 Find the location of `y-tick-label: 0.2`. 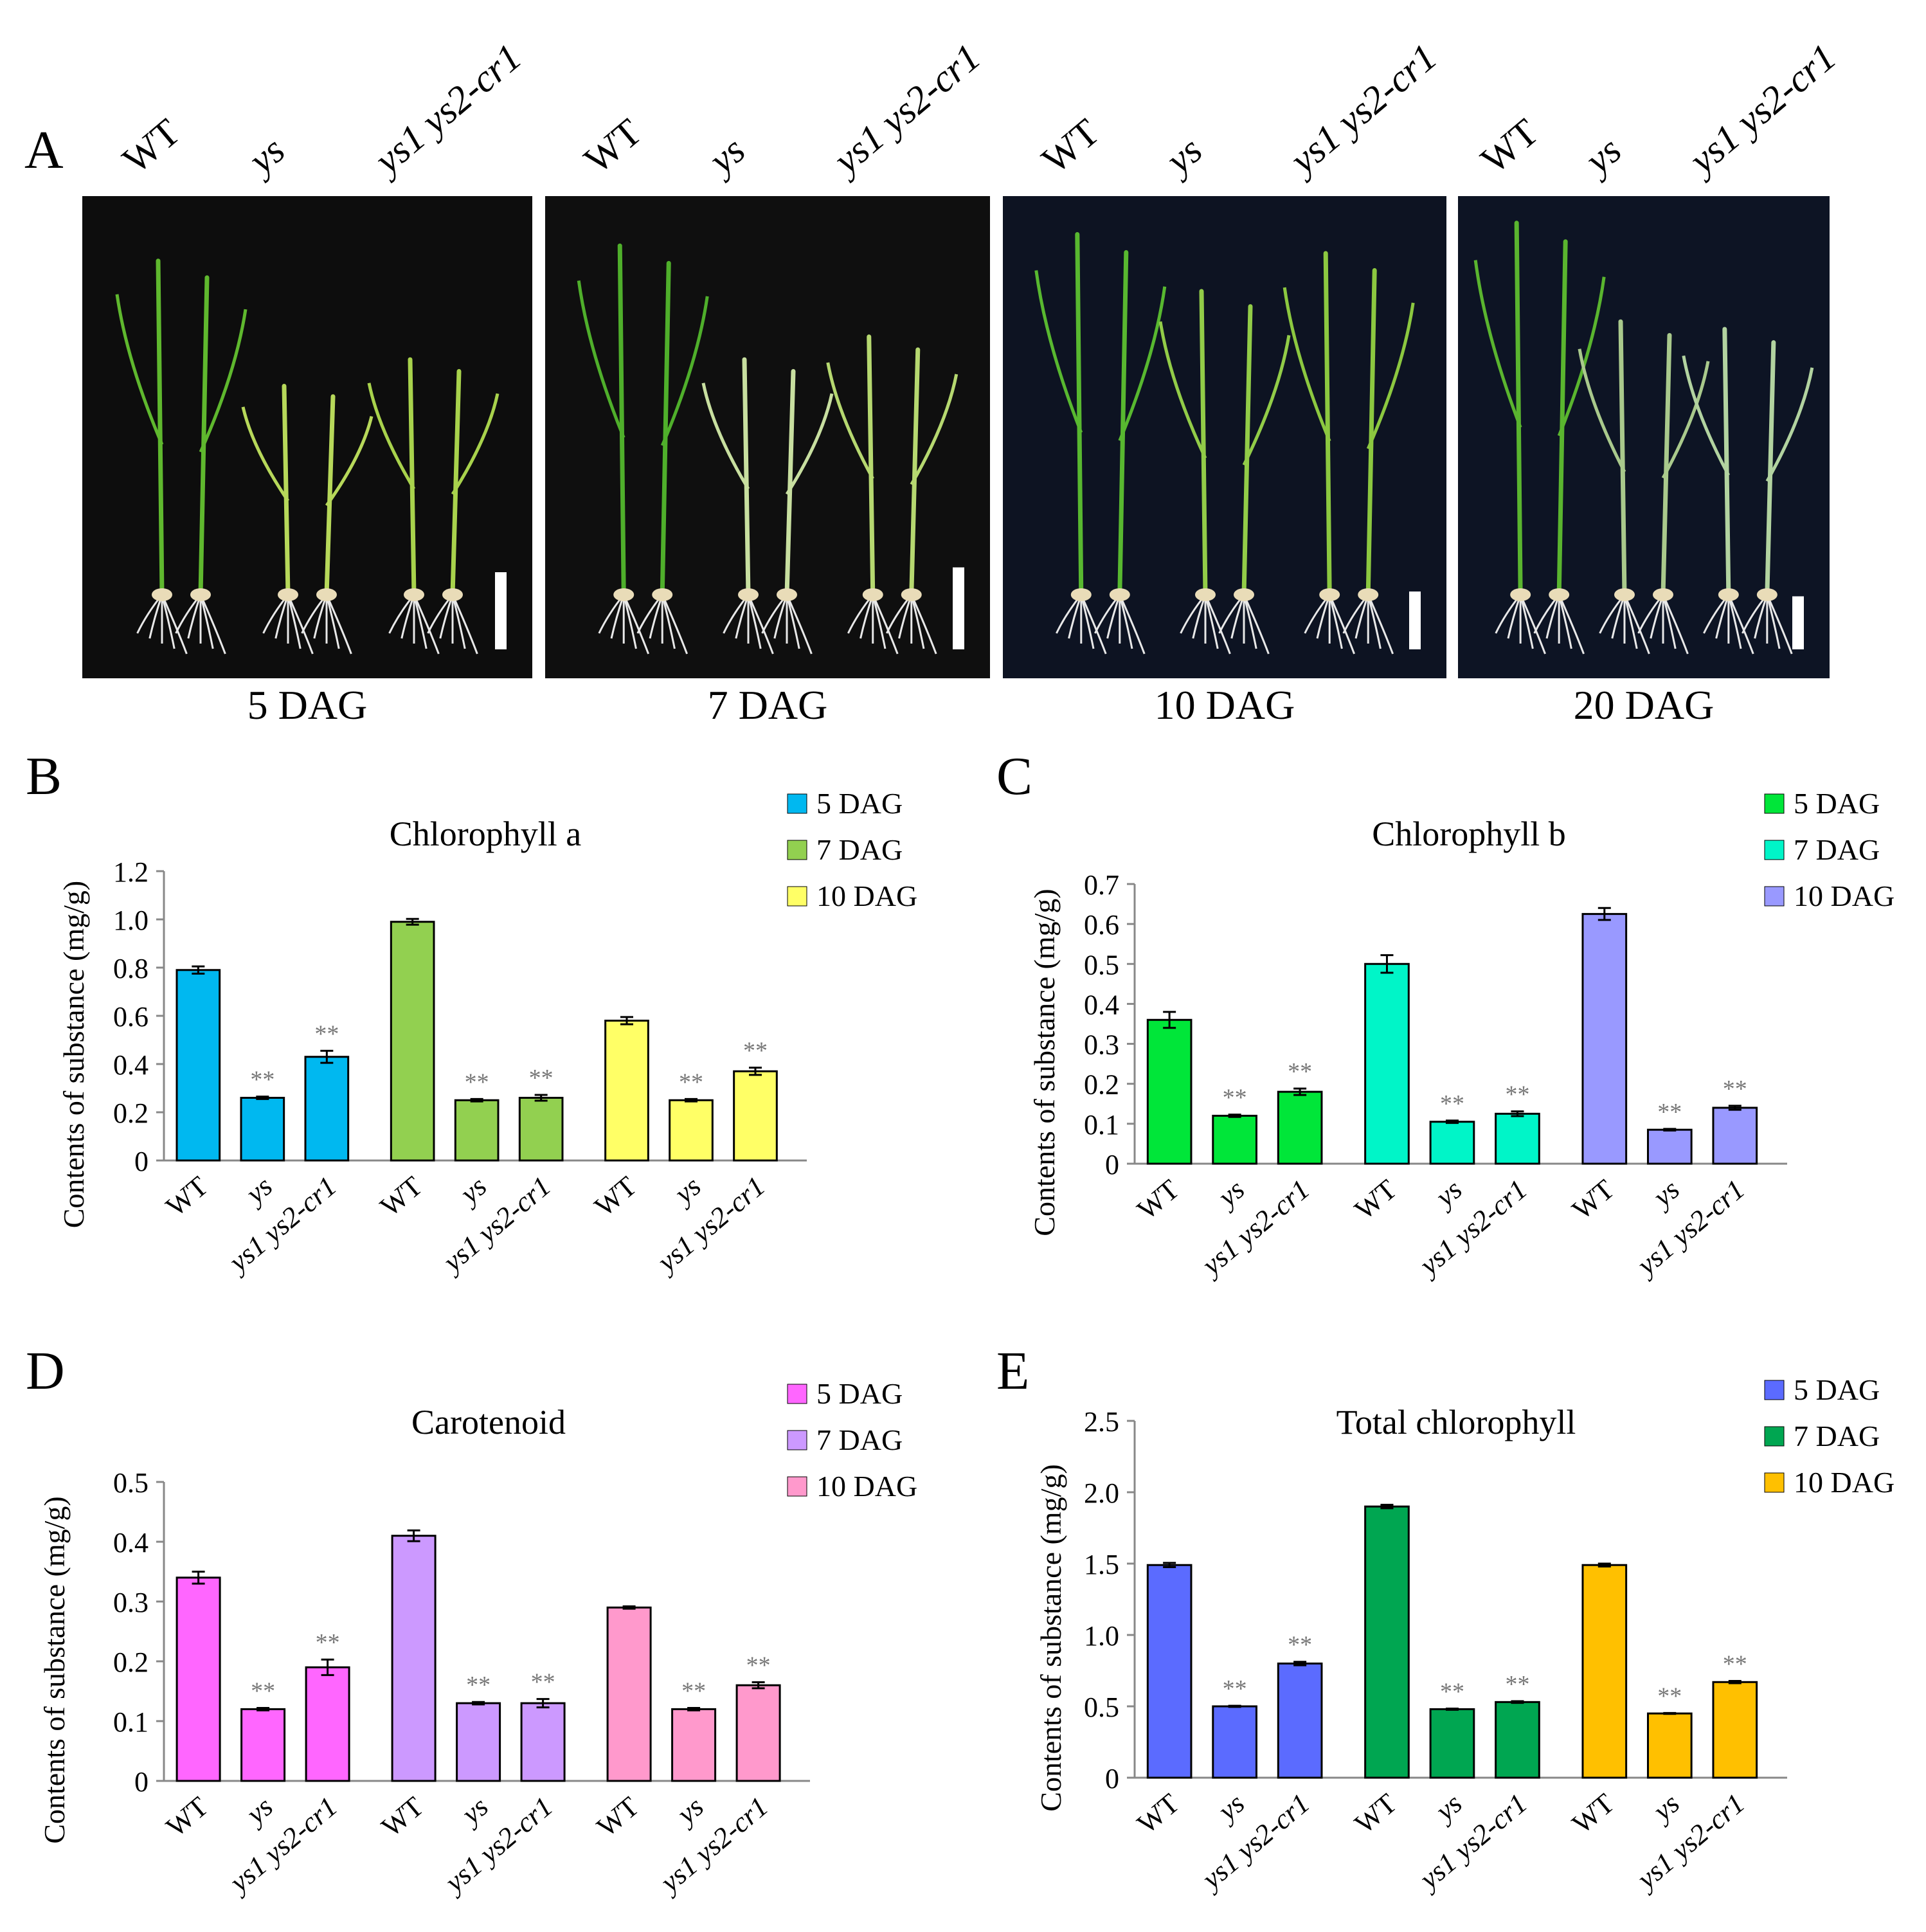

y-tick-label: 0.2 is located at coordinates (130, 1662).